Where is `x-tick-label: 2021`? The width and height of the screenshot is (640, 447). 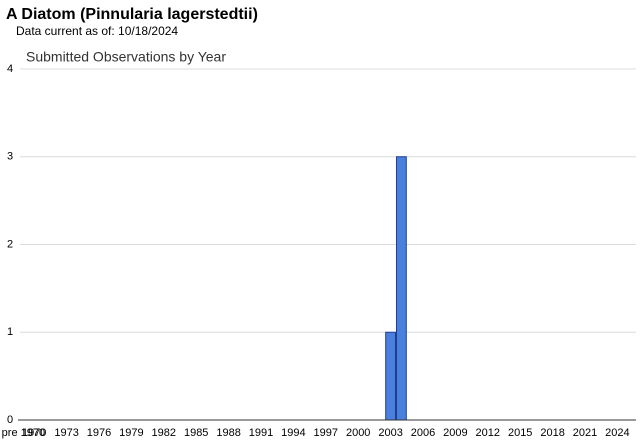
x-tick-label: 2021 is located at coordinates (585, 433).